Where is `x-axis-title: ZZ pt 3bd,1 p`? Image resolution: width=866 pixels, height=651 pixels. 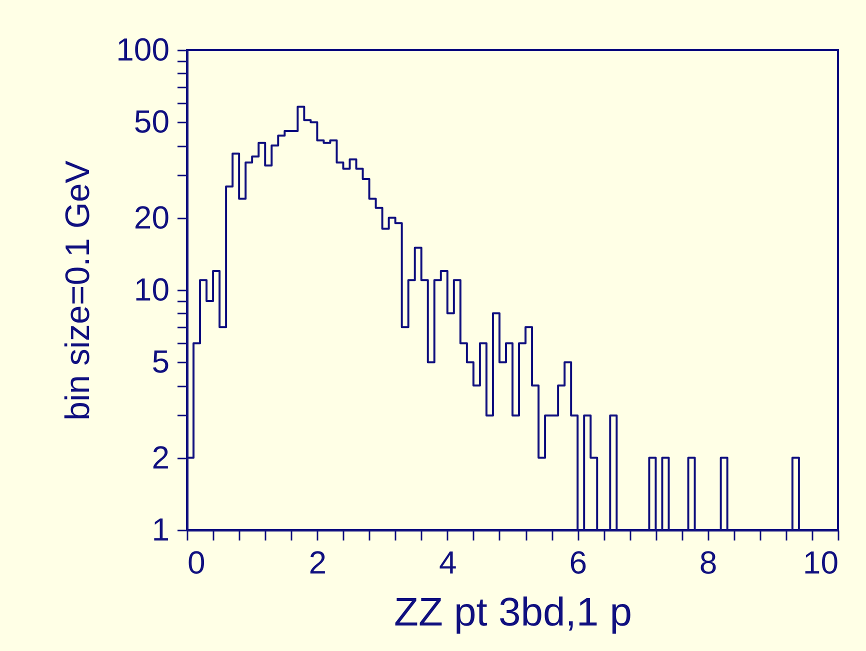
x-axis-title: ZZ pt 3bd,1 p is located at coordinates (513, 612).